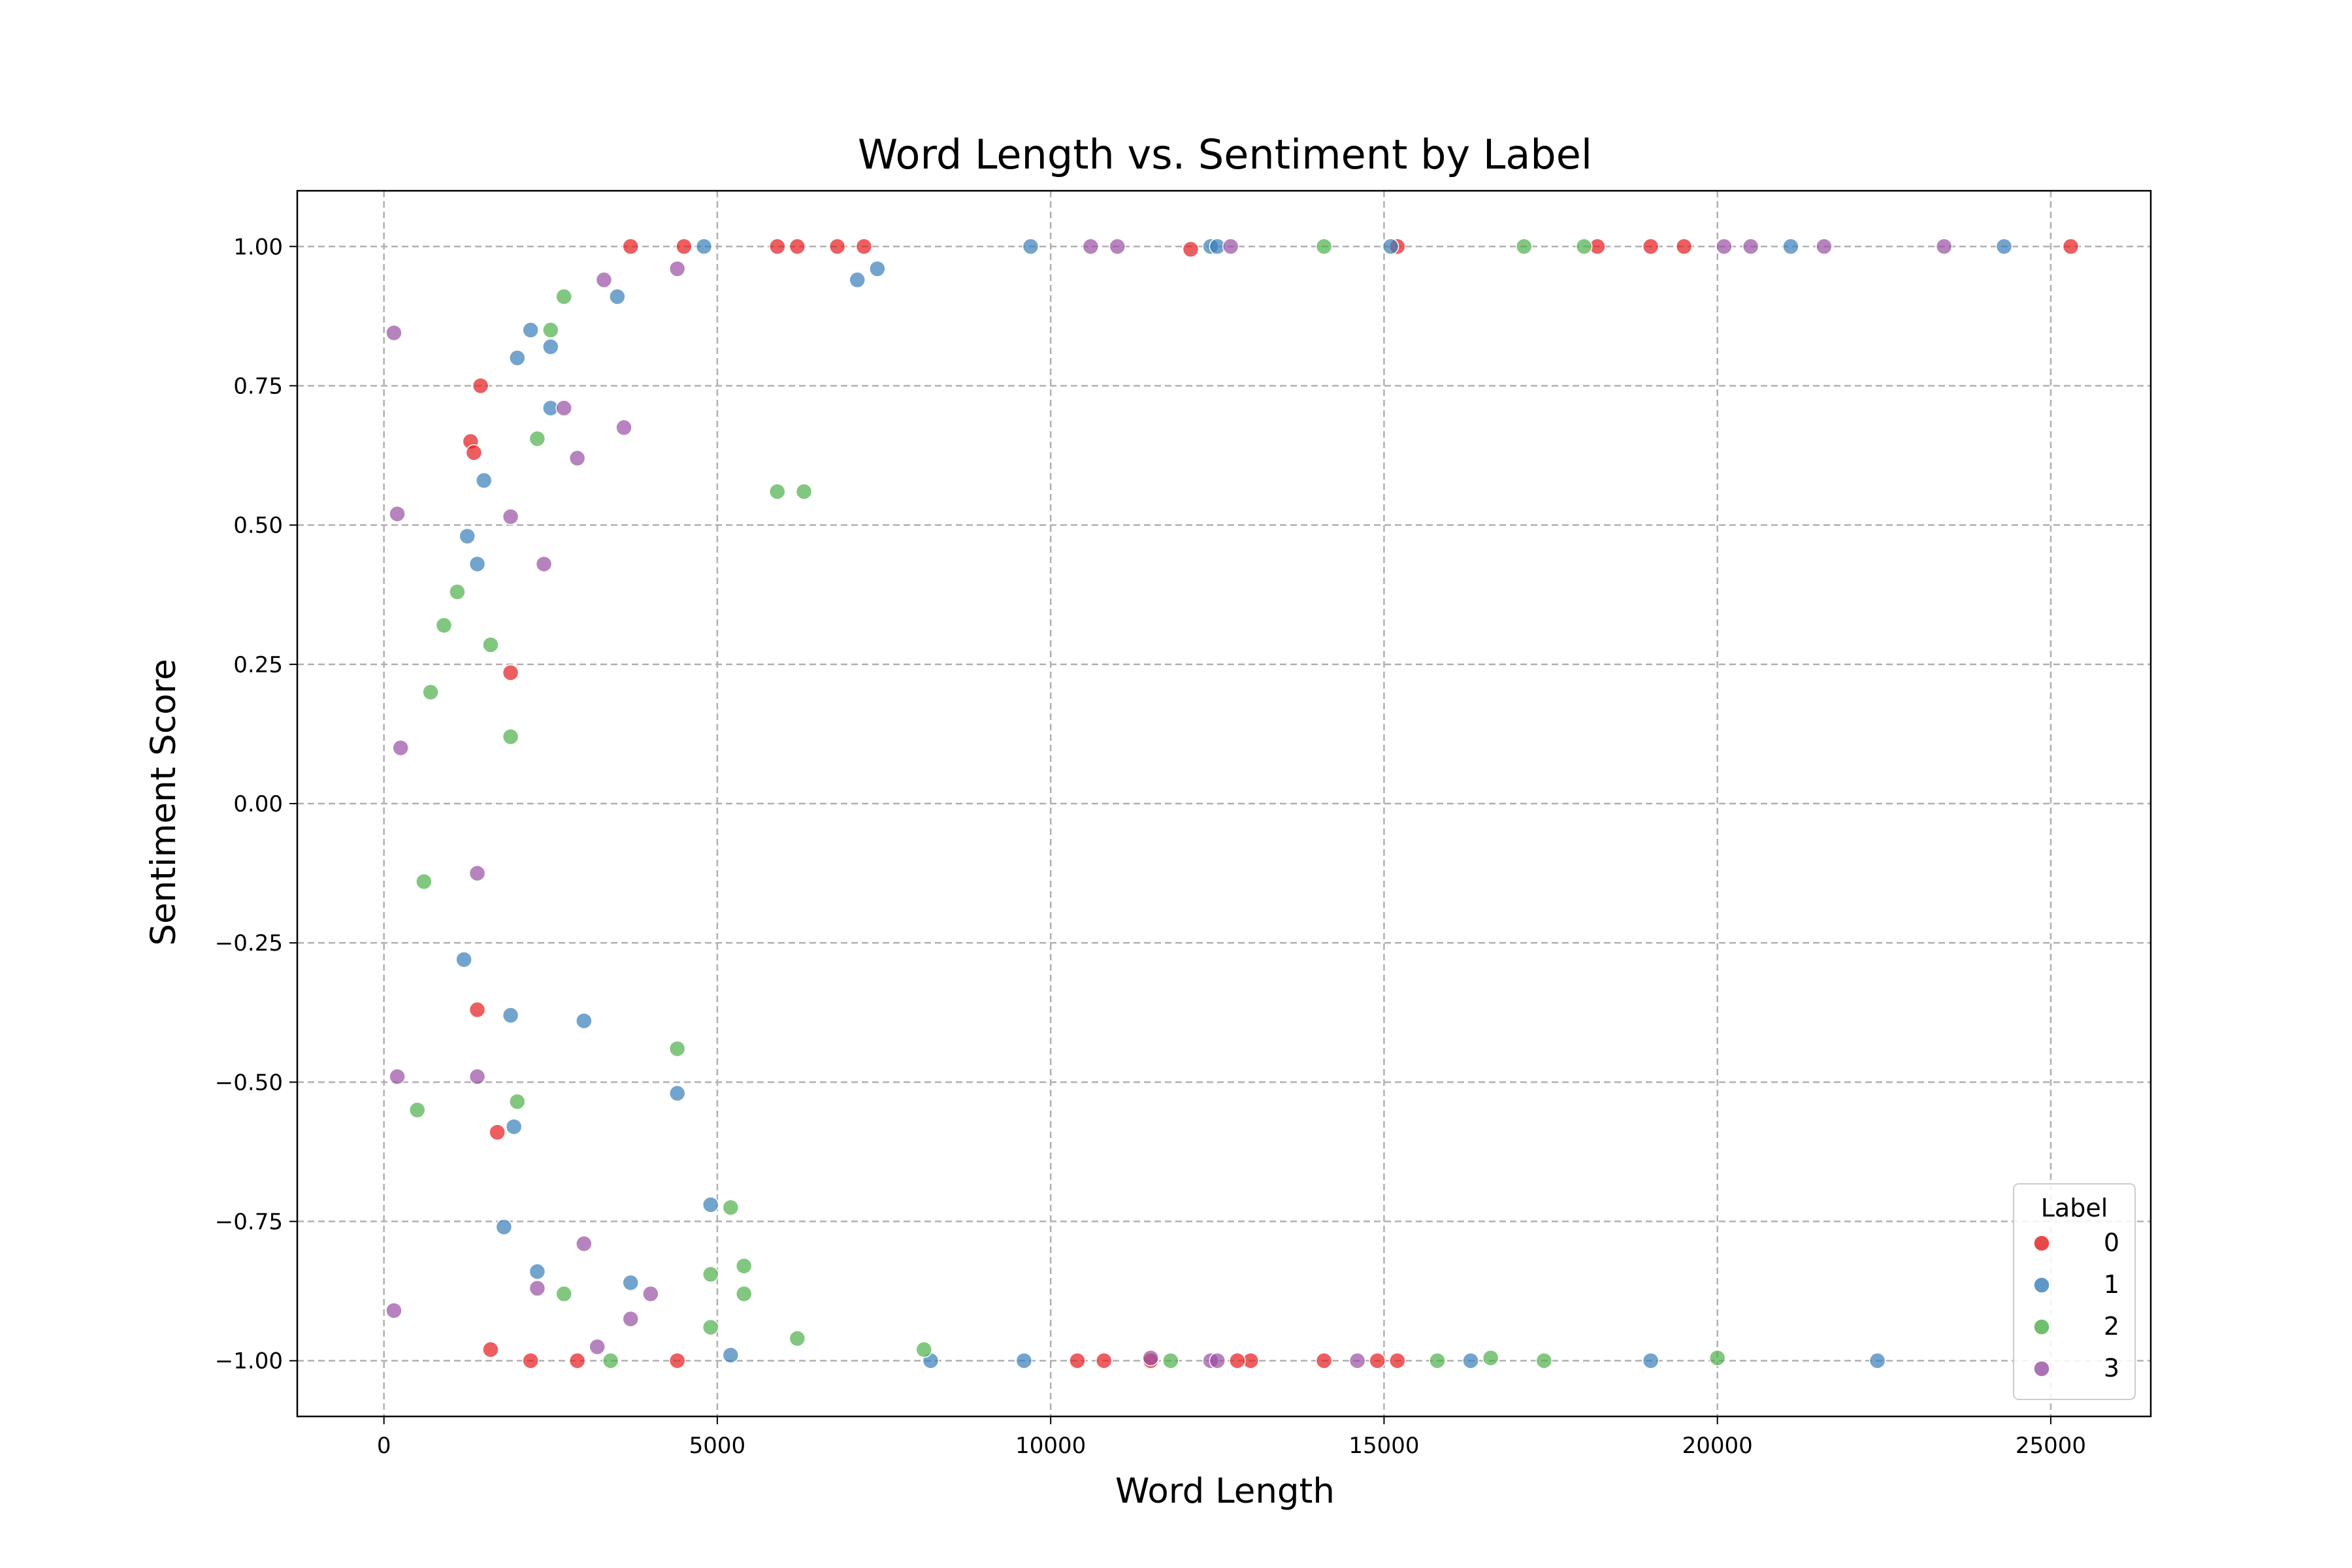  I want to click on y-tick-label: 0.25, so click(258, 665).